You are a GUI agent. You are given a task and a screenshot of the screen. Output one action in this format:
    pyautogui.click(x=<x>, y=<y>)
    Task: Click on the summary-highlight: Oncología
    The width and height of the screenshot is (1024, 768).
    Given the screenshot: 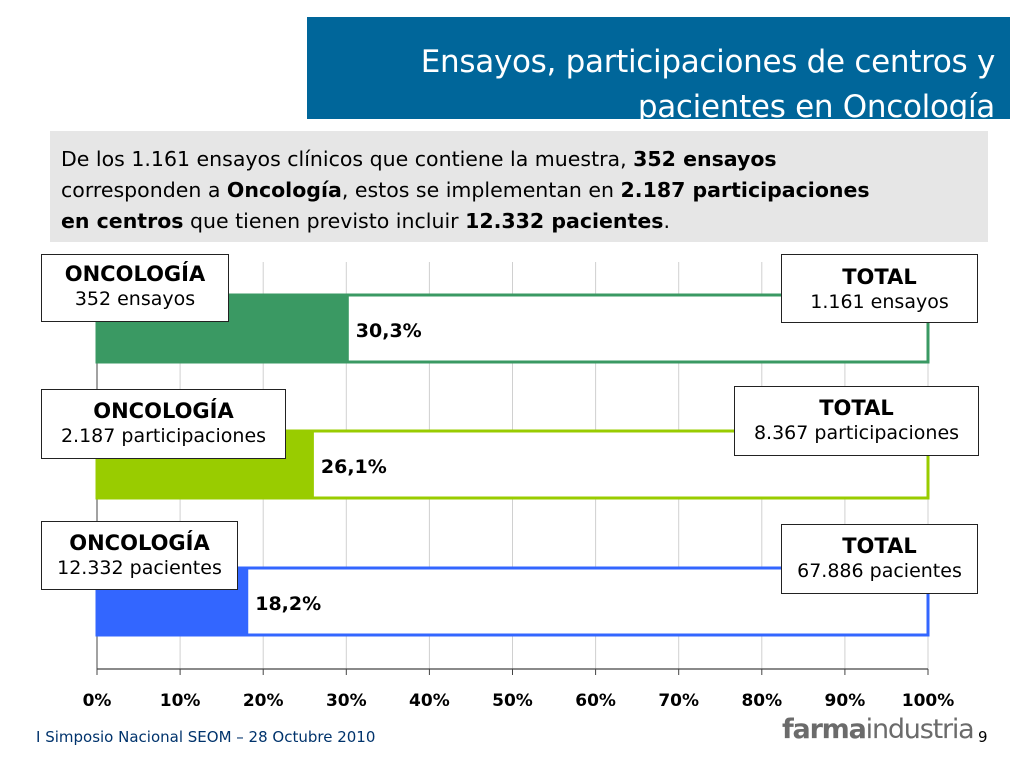 What is the action you would take?
    pyautogui.click(x=284, y=190)
    